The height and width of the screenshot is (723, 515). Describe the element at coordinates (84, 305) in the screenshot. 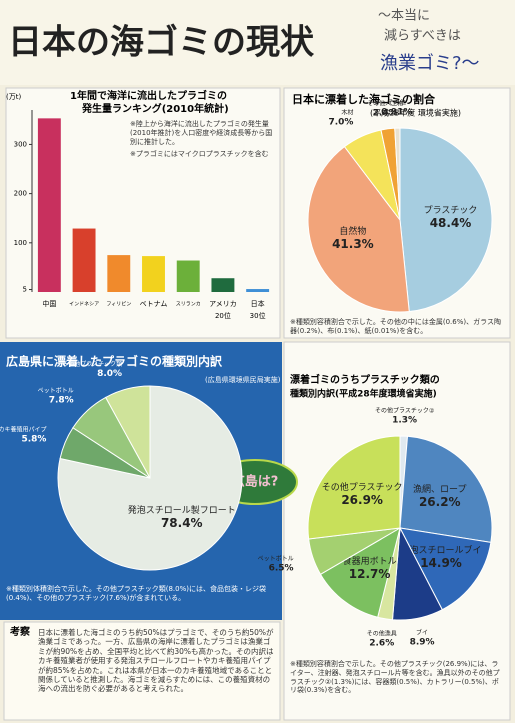

I see `x-tick-label: インドネシア` at that location.